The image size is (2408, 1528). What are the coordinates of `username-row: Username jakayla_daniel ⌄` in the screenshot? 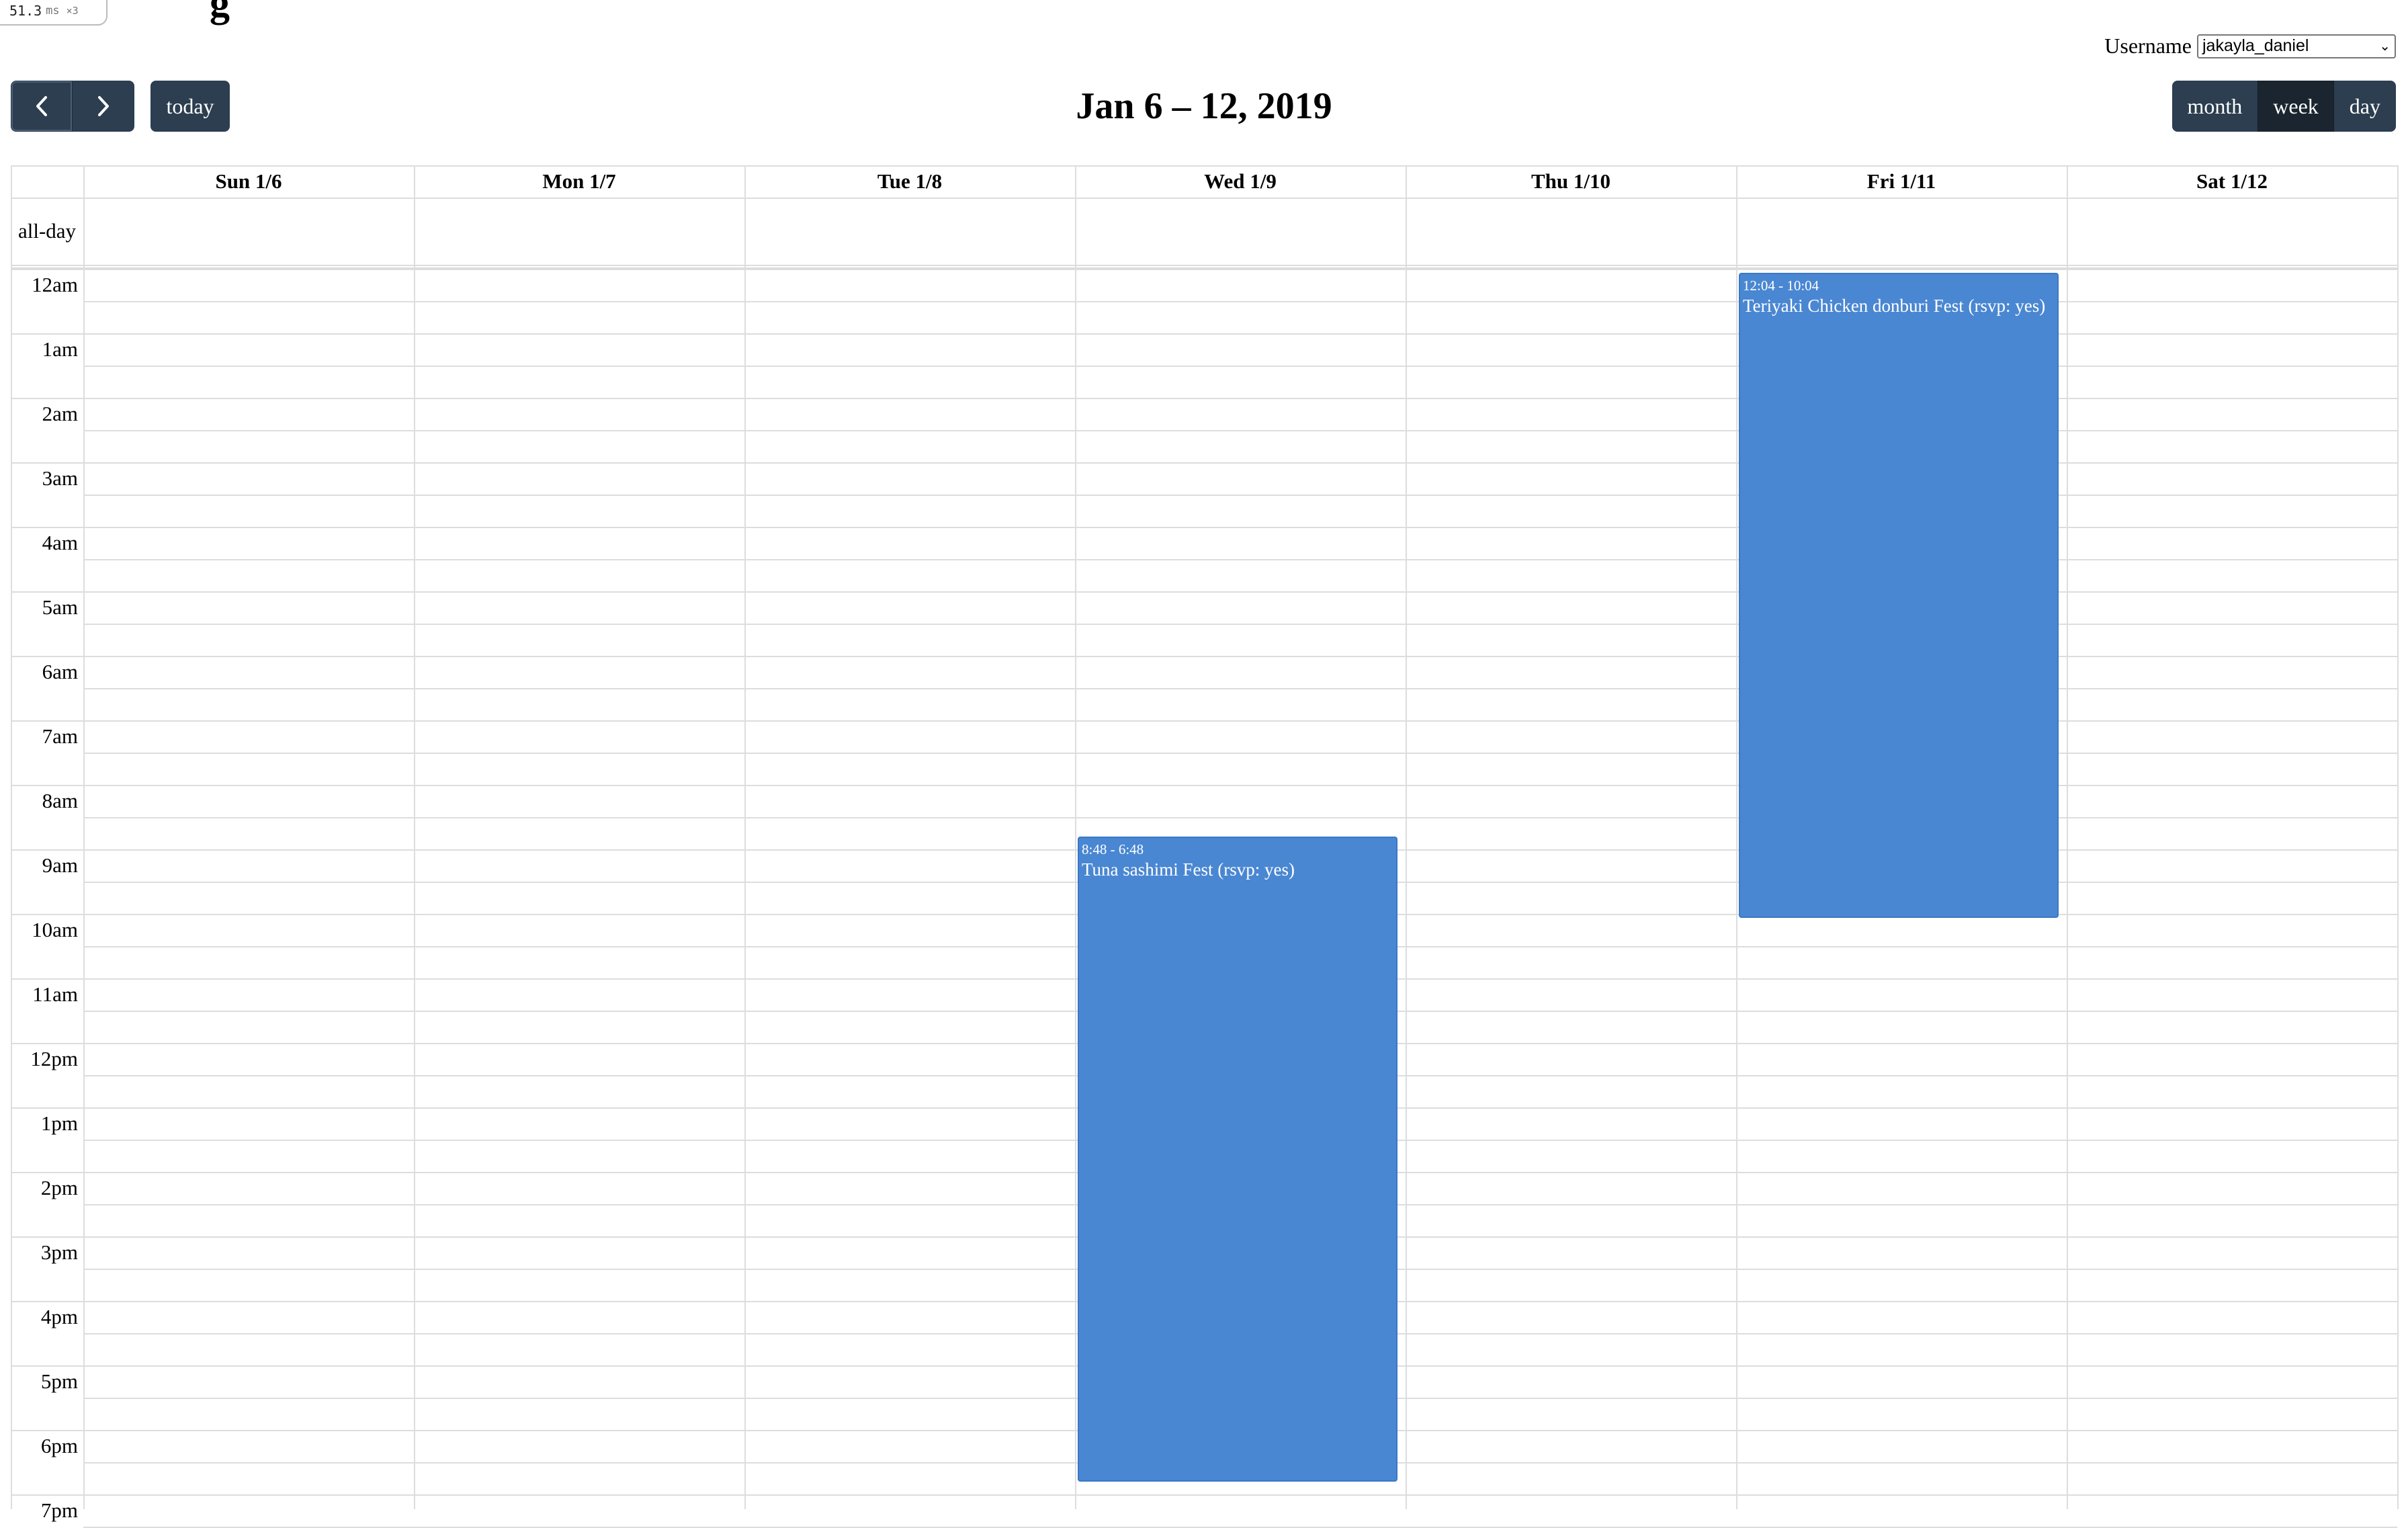 It's located at (2250, 46).